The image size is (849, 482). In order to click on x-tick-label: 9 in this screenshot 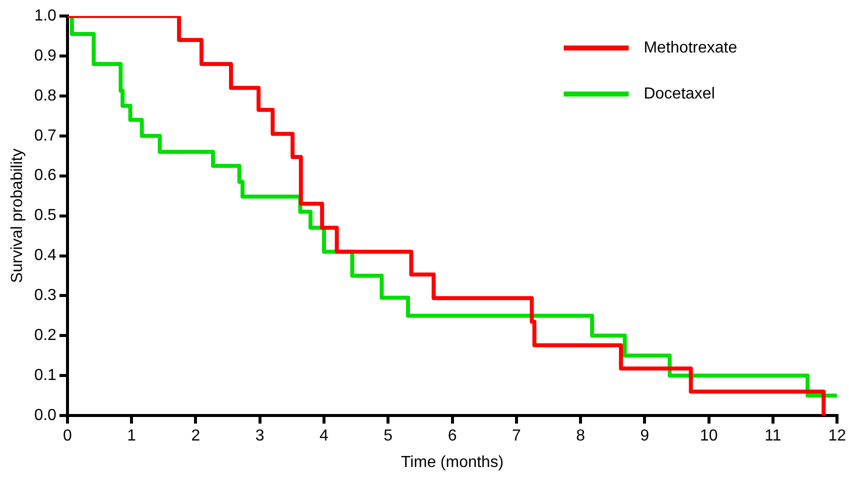, I will do `click(645, 436)`.